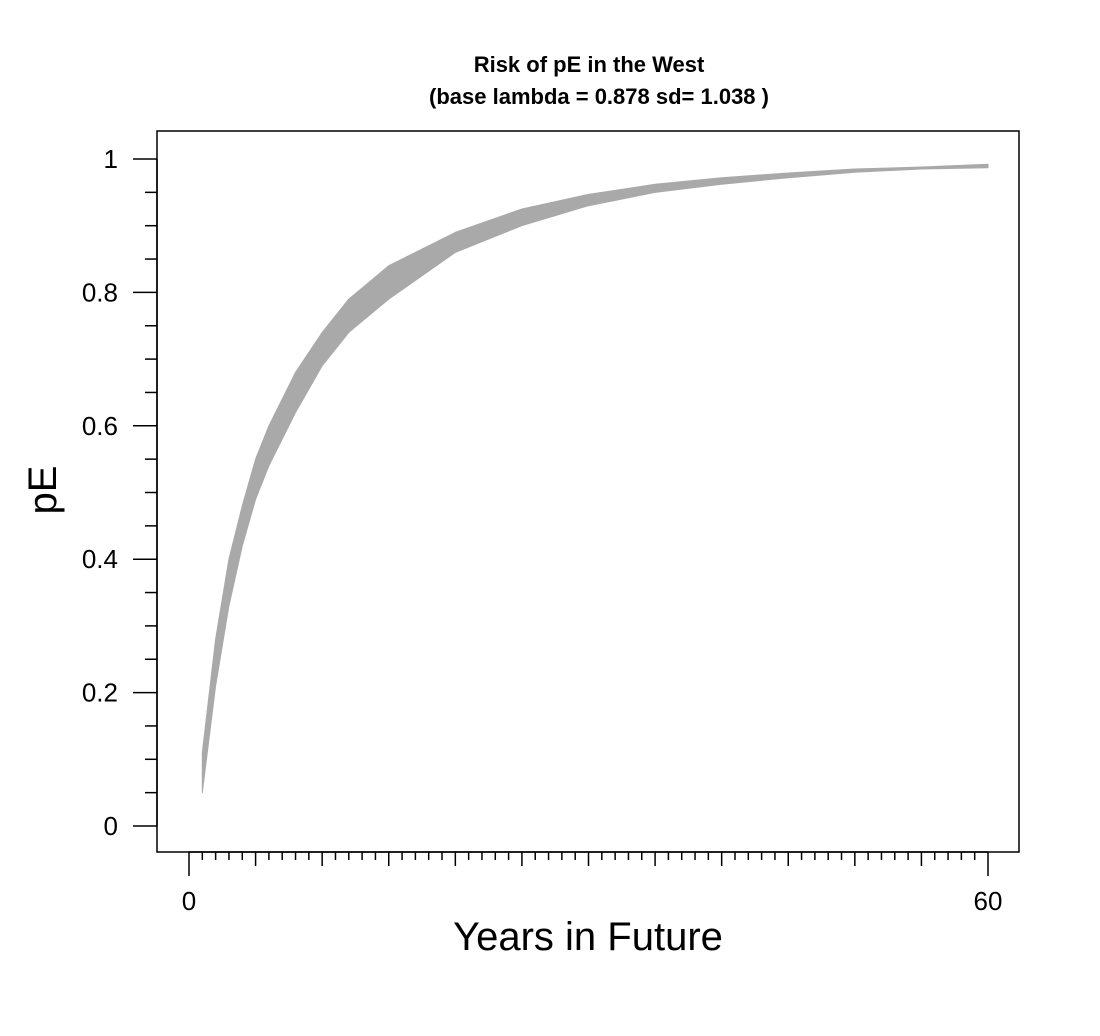  Describe the element at coordinates (100, 693) in the screenshot. I see `y-tick-label: 0.2` at that location.